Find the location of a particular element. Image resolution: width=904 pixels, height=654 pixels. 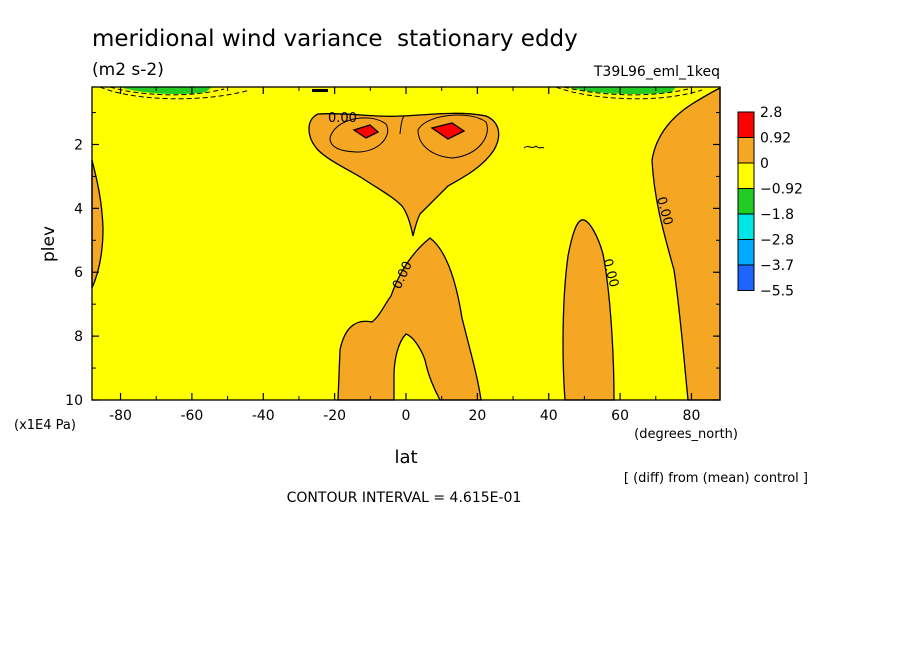

y-tick-label: 2 is located at coordinates (78, 145).